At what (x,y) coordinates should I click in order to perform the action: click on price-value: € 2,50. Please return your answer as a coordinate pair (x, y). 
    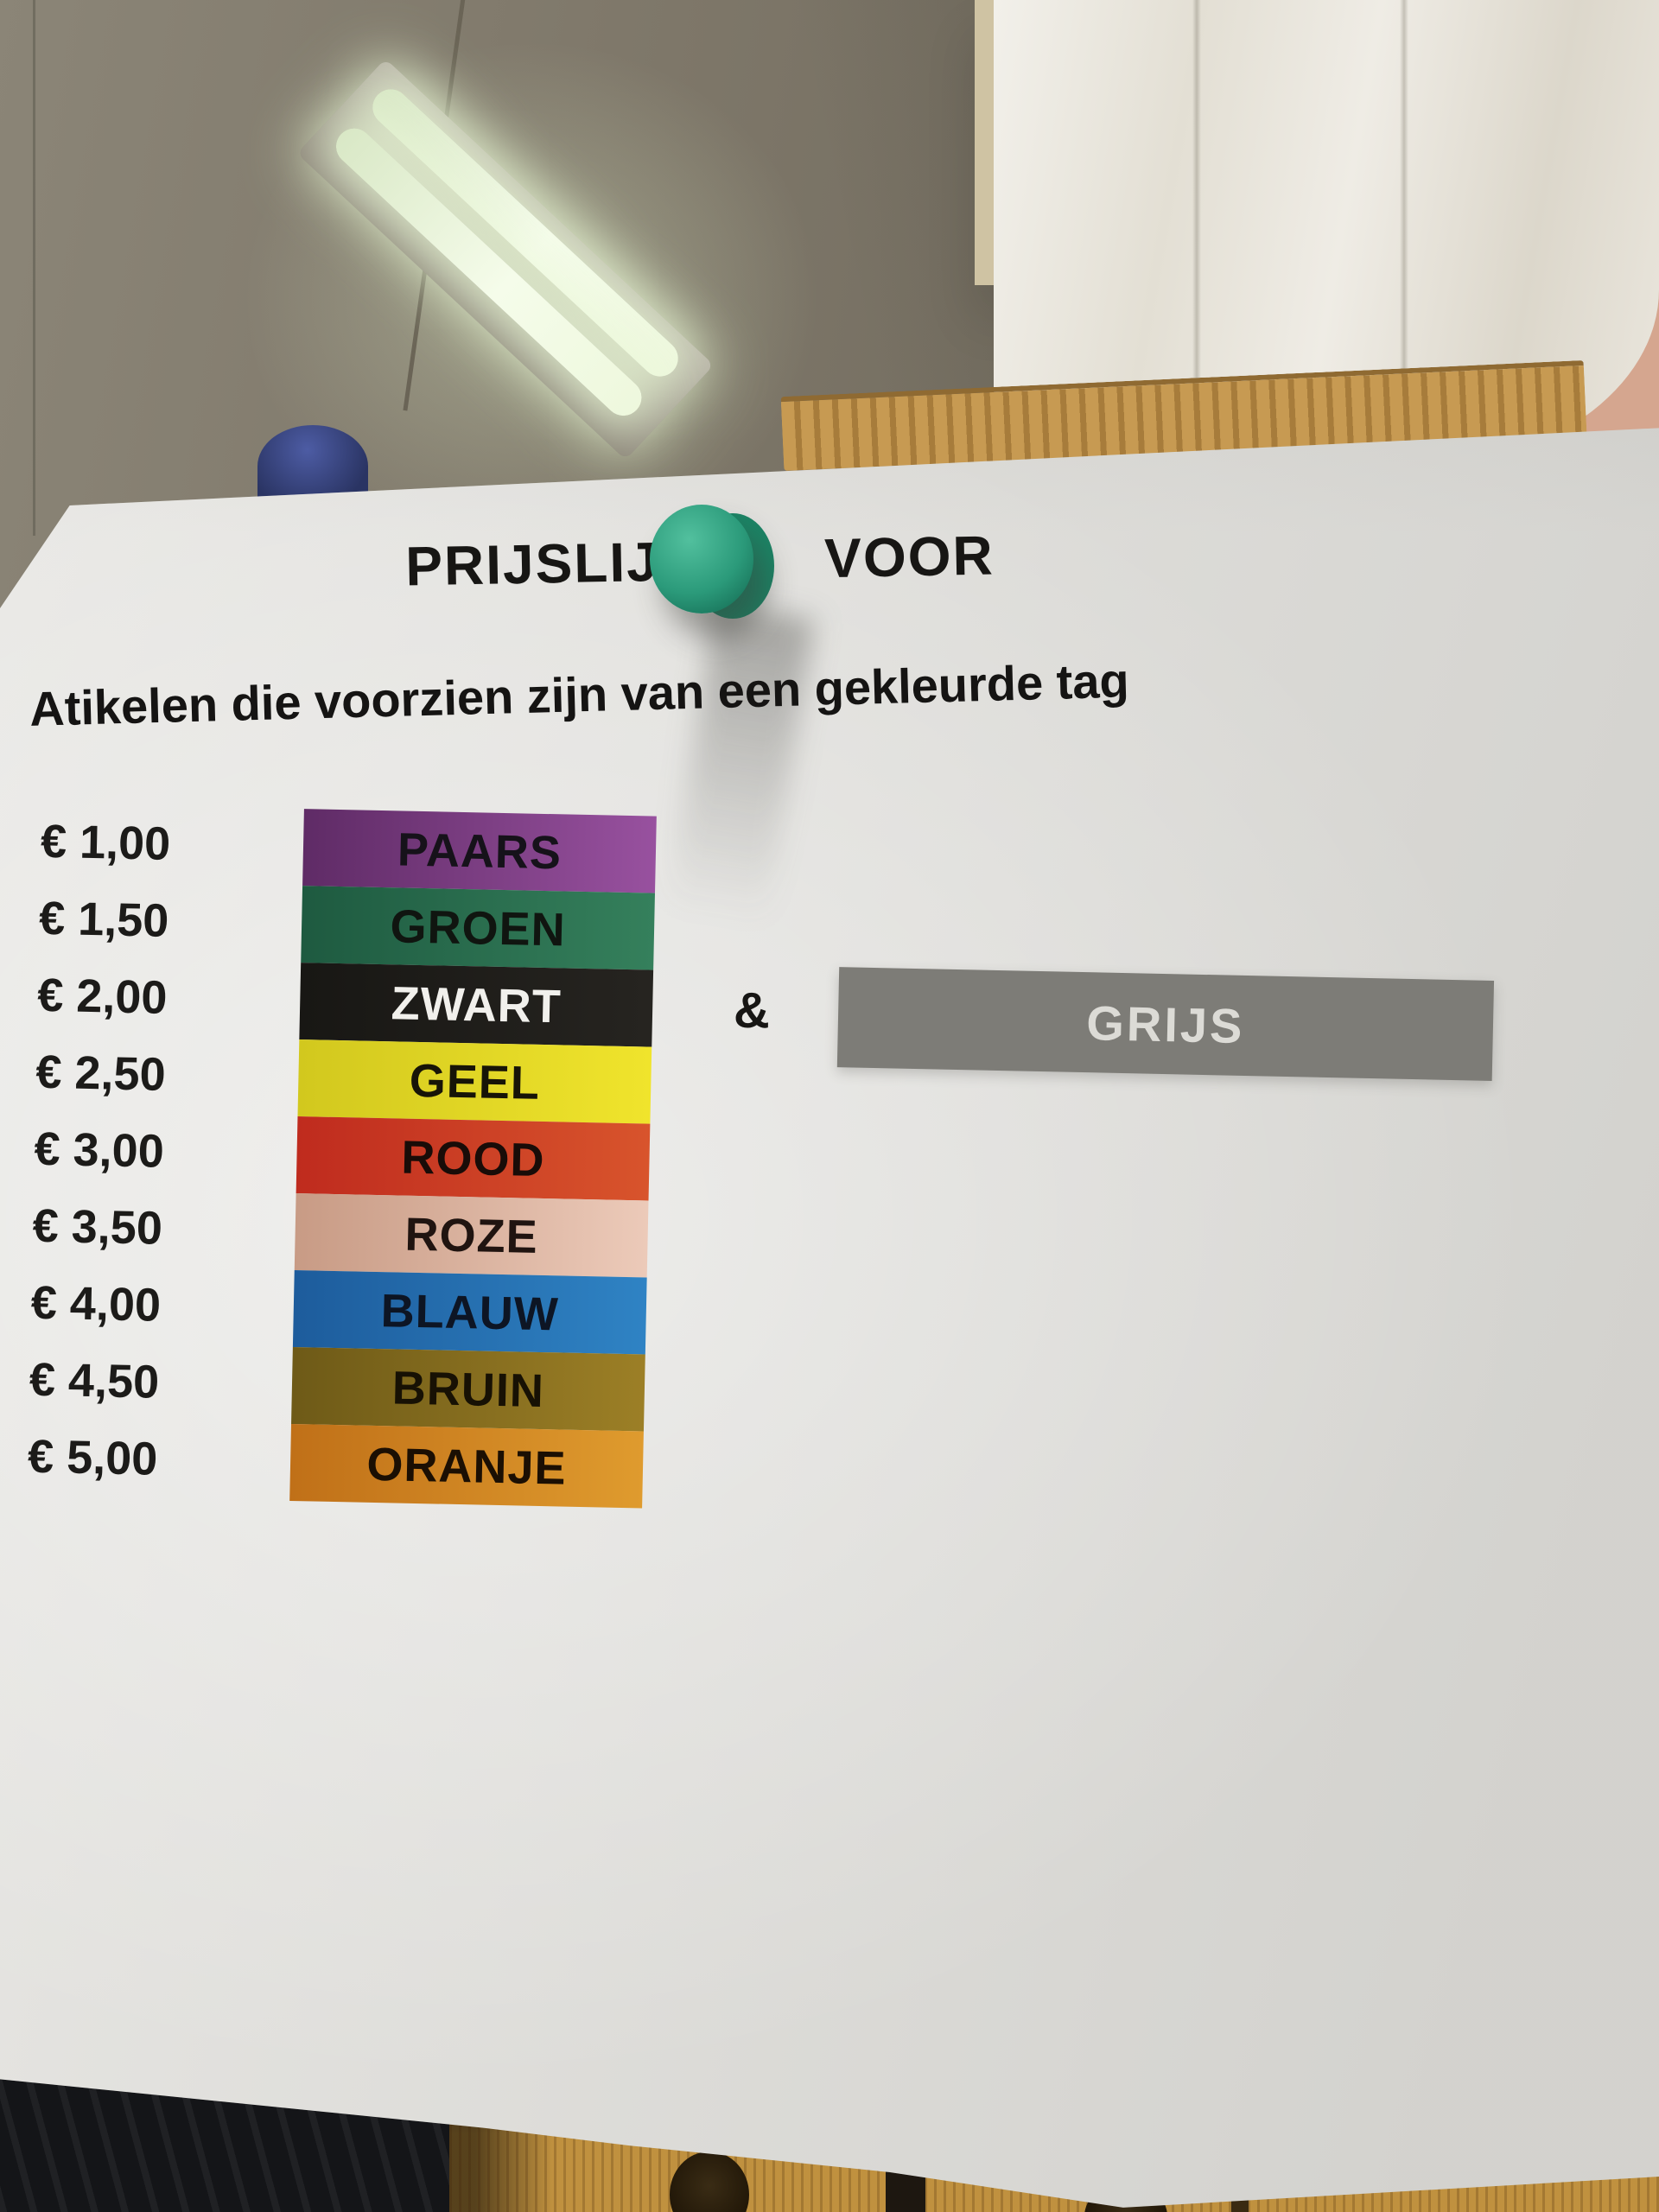
    Looking at the image, I should click on (101, 1073).